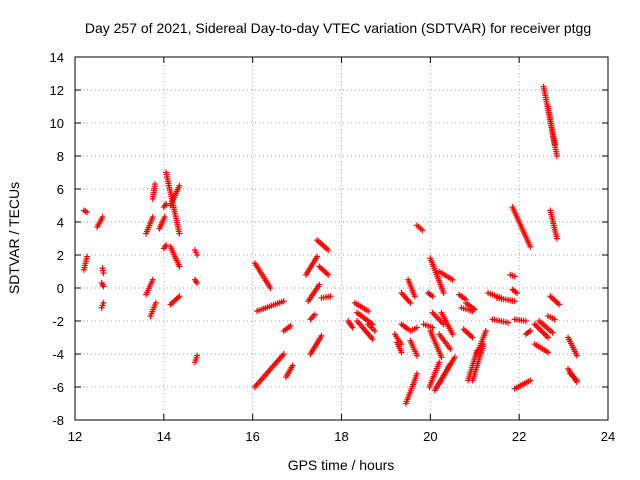 The height and width of the screenshot is (480, 640). Describe the element at coordinates (608, 436) in the screenshot. I see `x-tick-label: 24` at that location.